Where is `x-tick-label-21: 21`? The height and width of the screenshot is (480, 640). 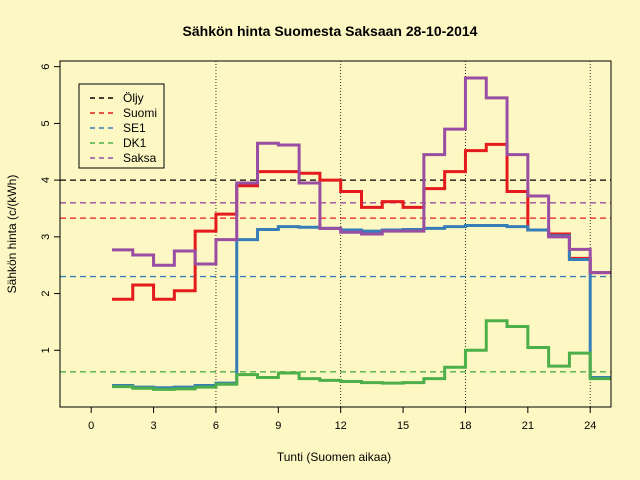 x-tick-label-21: 21 is located at coordinates (528, 426).